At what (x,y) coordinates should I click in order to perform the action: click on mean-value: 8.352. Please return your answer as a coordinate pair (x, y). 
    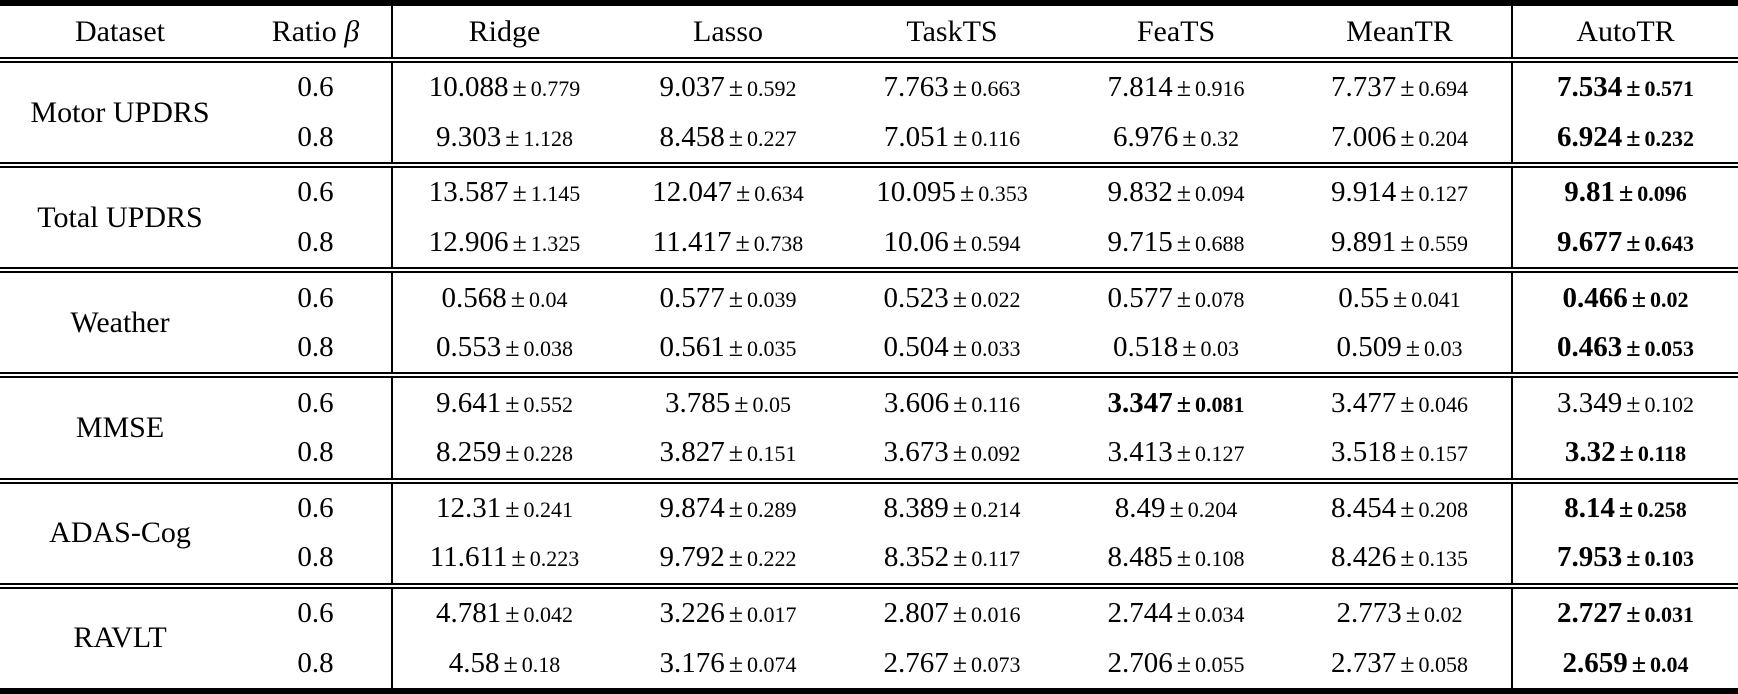
    Looking at the image, I should click on (916, 557).